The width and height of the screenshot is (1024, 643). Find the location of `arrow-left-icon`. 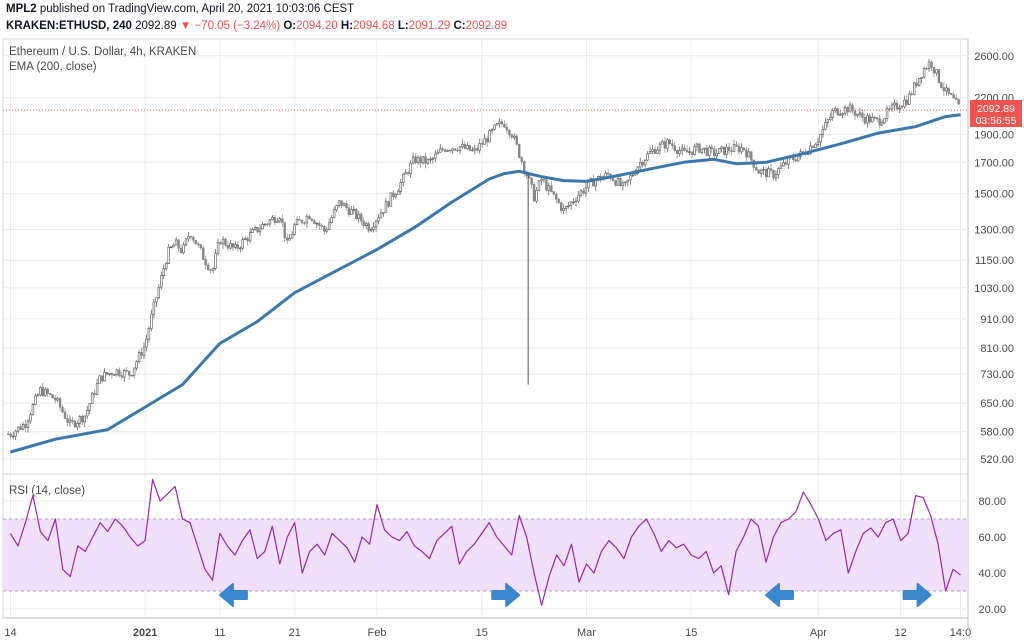

arrow-left-icon is located at coordinates (779, 595).